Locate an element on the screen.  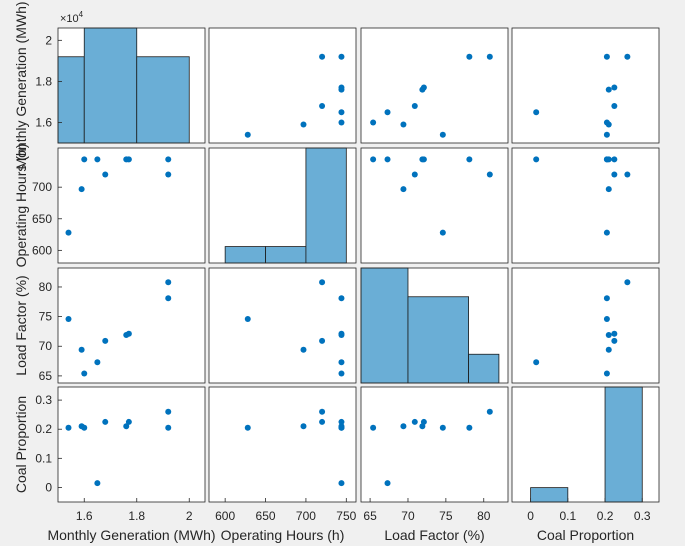
panel-r3-c2 is located at coordinates (434, 444).